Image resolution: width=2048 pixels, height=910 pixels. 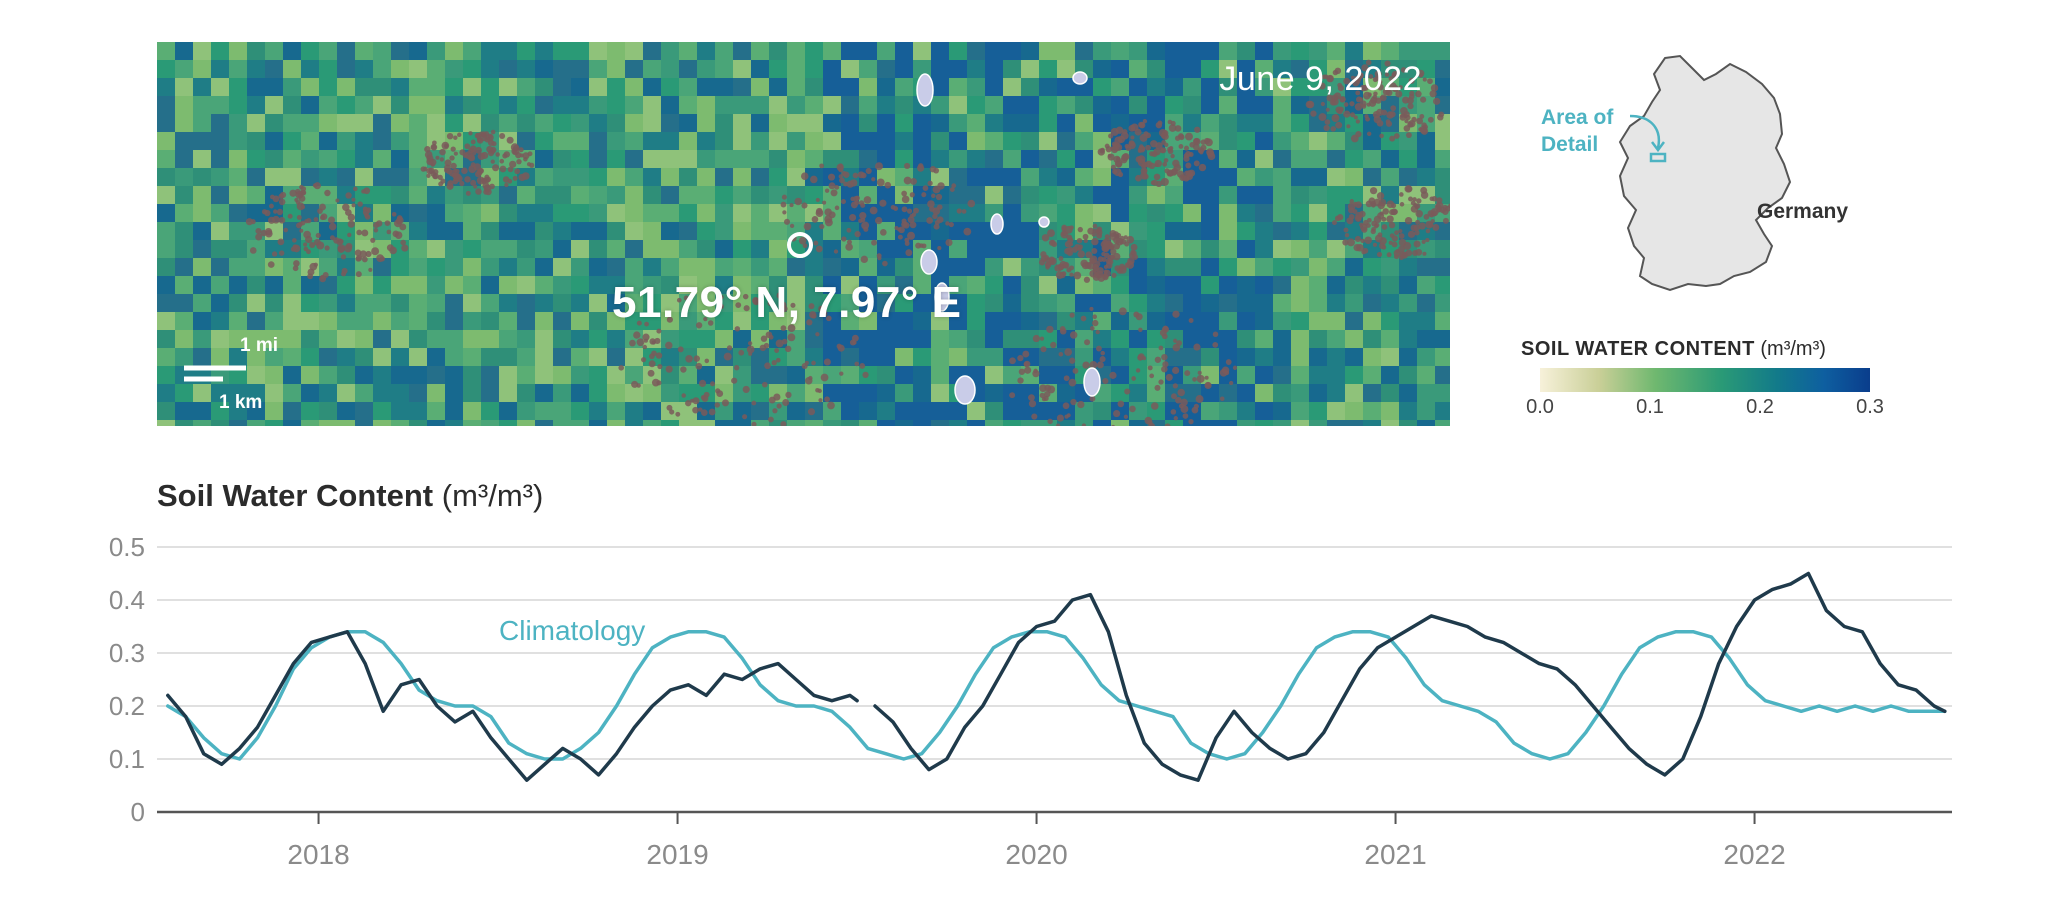 I want to click on x-tick-label: 2018, so click(x=318, y=854).